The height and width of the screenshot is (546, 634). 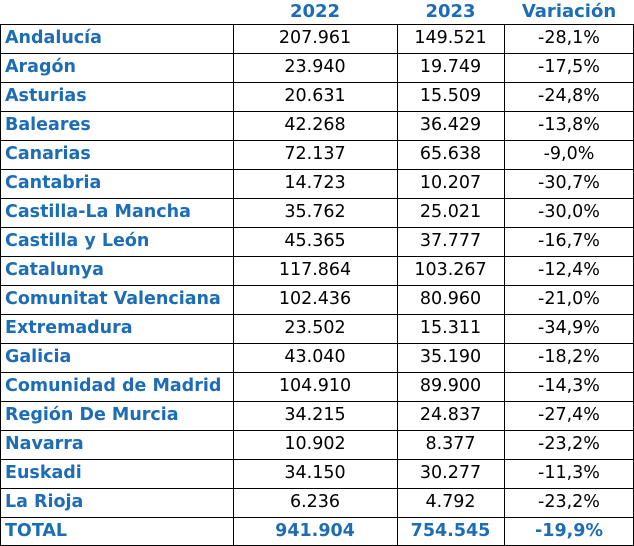 I want to click on table-row: Cantabria 14.723 10.207 -30,7%, so click(x=317, y=183).